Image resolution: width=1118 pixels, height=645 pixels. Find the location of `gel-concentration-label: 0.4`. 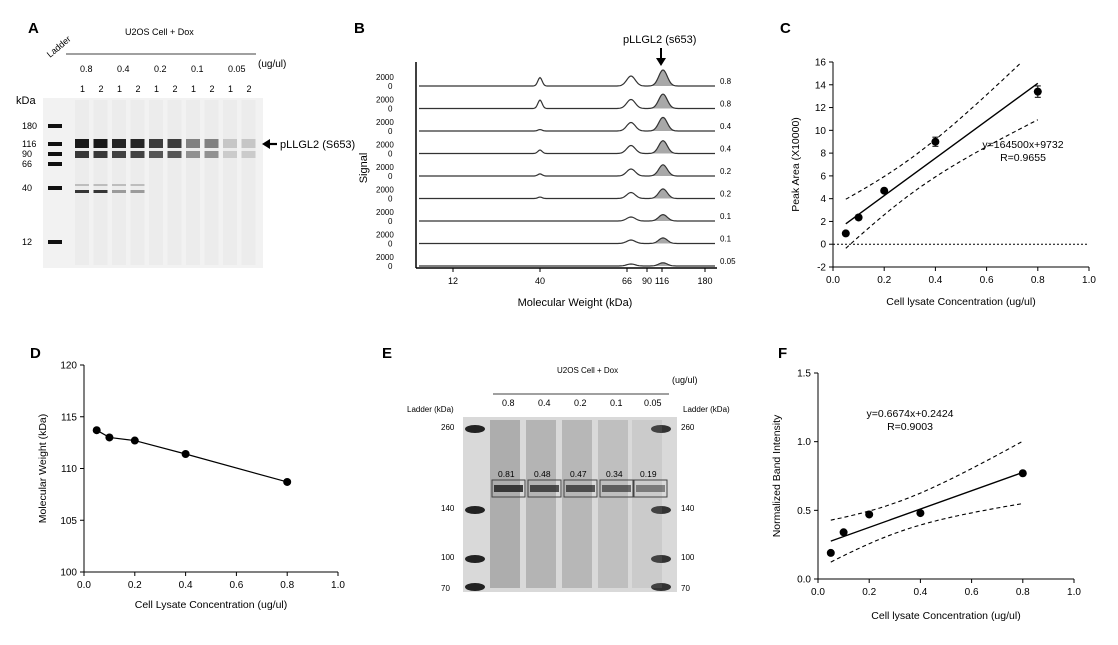

gel-concentration-label: 0.4 is located at coordinates (544, 403).